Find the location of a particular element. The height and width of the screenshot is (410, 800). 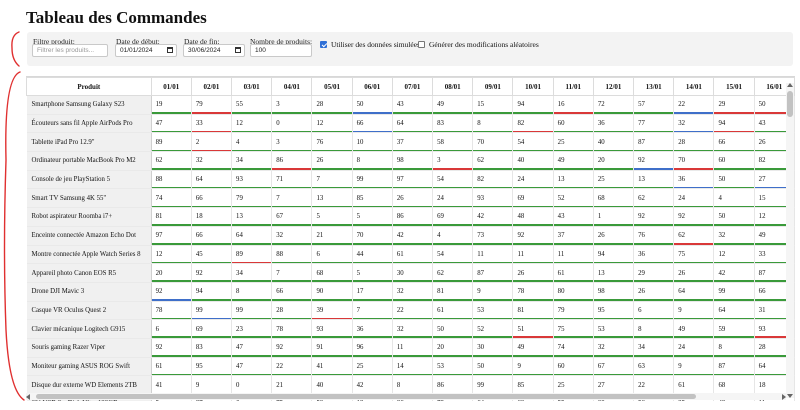

order-count-cell: 43 is located at coordinates (573, 217).